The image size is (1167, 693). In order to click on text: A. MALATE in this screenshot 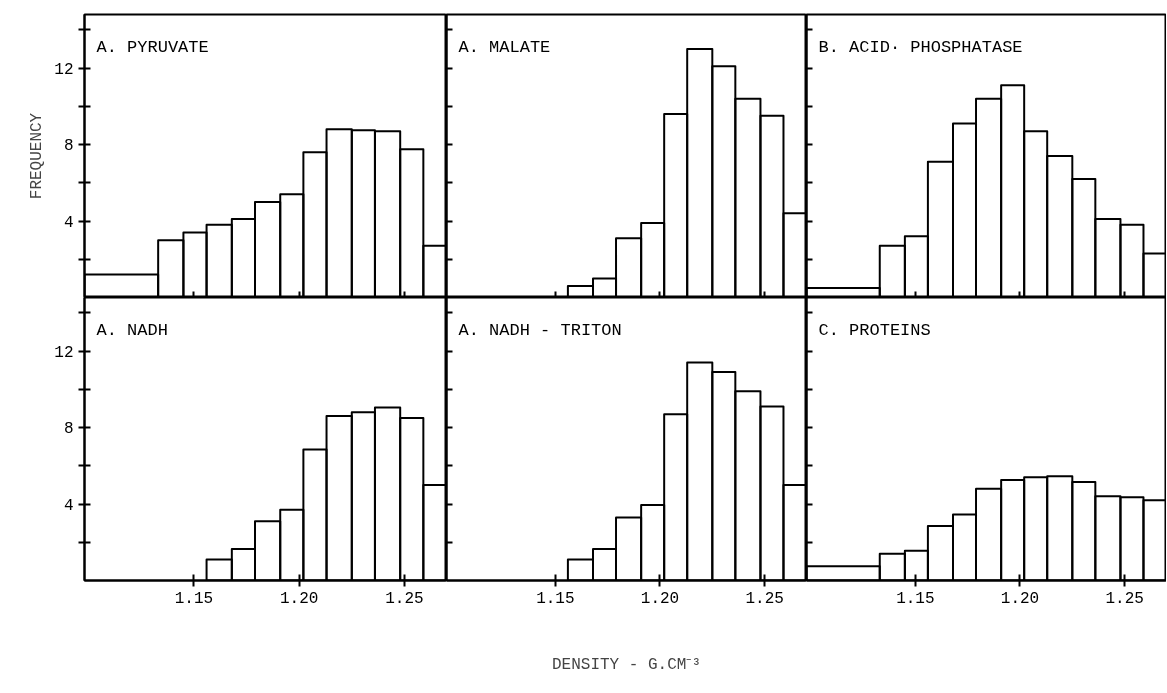, I will do `click(504, 47)`.